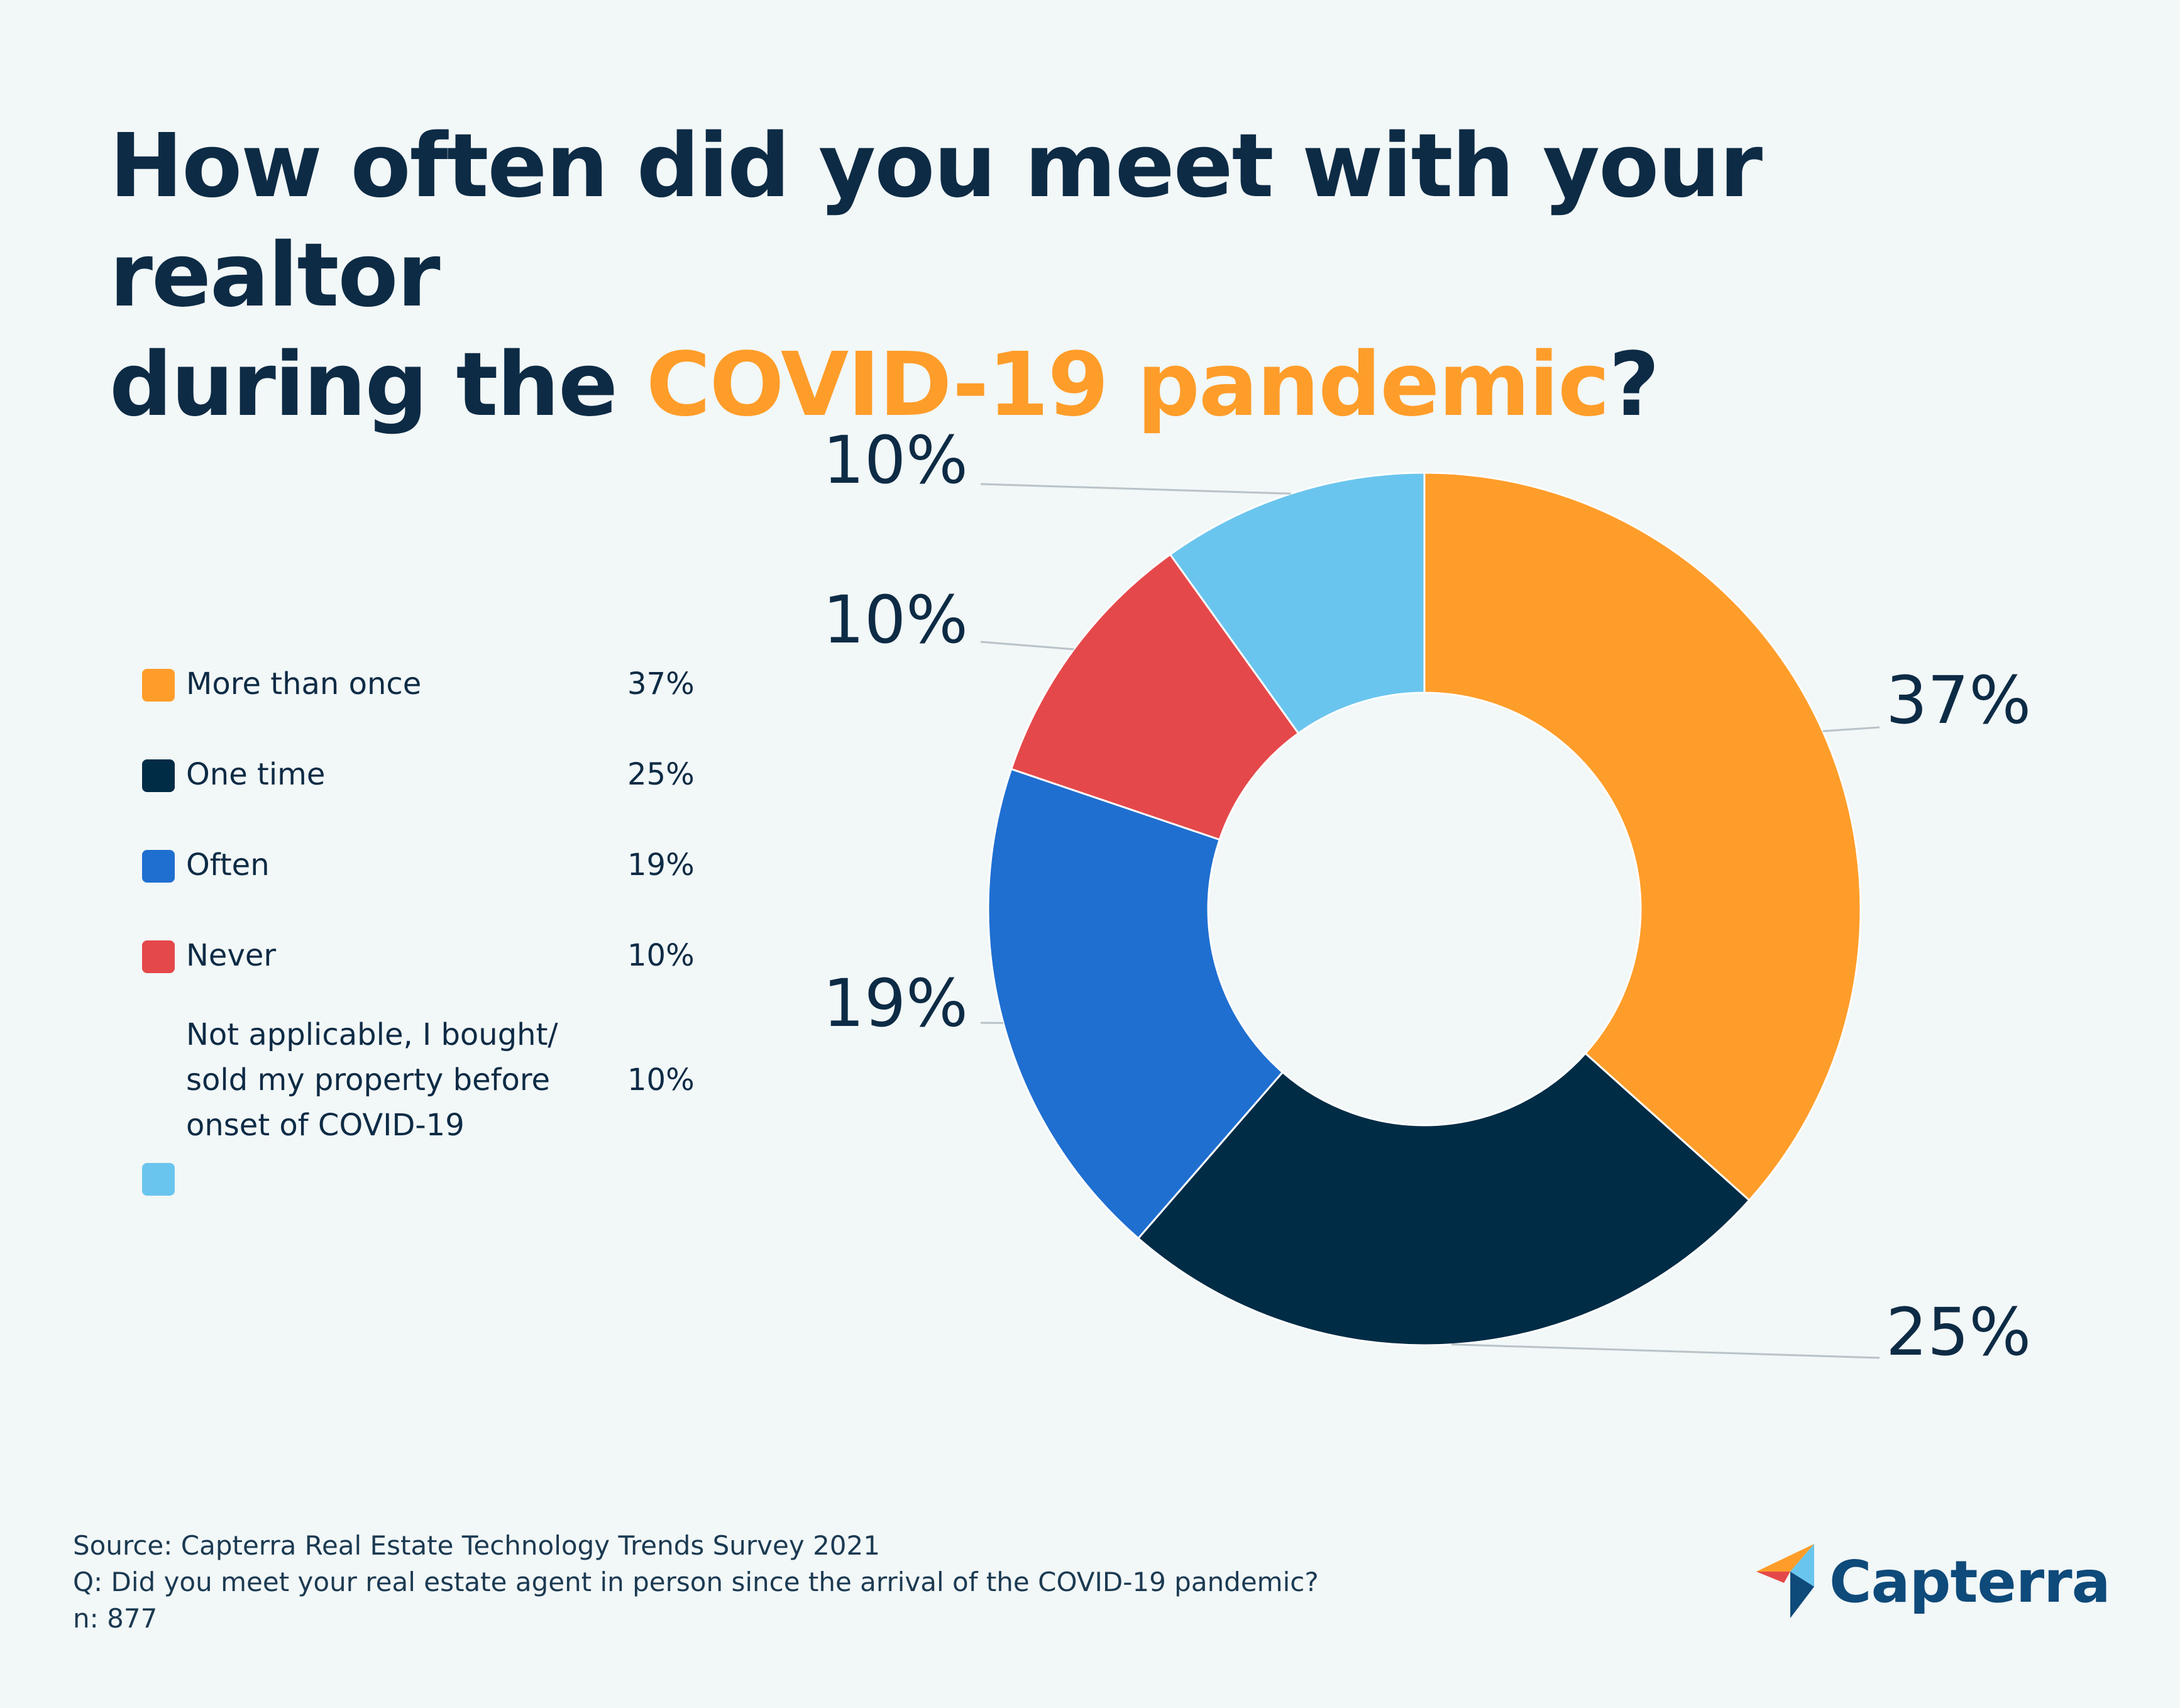 The height and width of the screenshot is (1708, 2180). I want to click on slice-not-applicable, so click(1297, 603).